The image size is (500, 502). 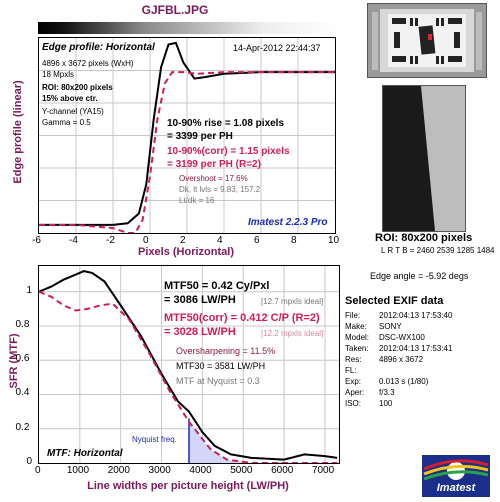 I want to click on light-dark-ratio: Lt/dk = 16, so click(x=197, y=200).